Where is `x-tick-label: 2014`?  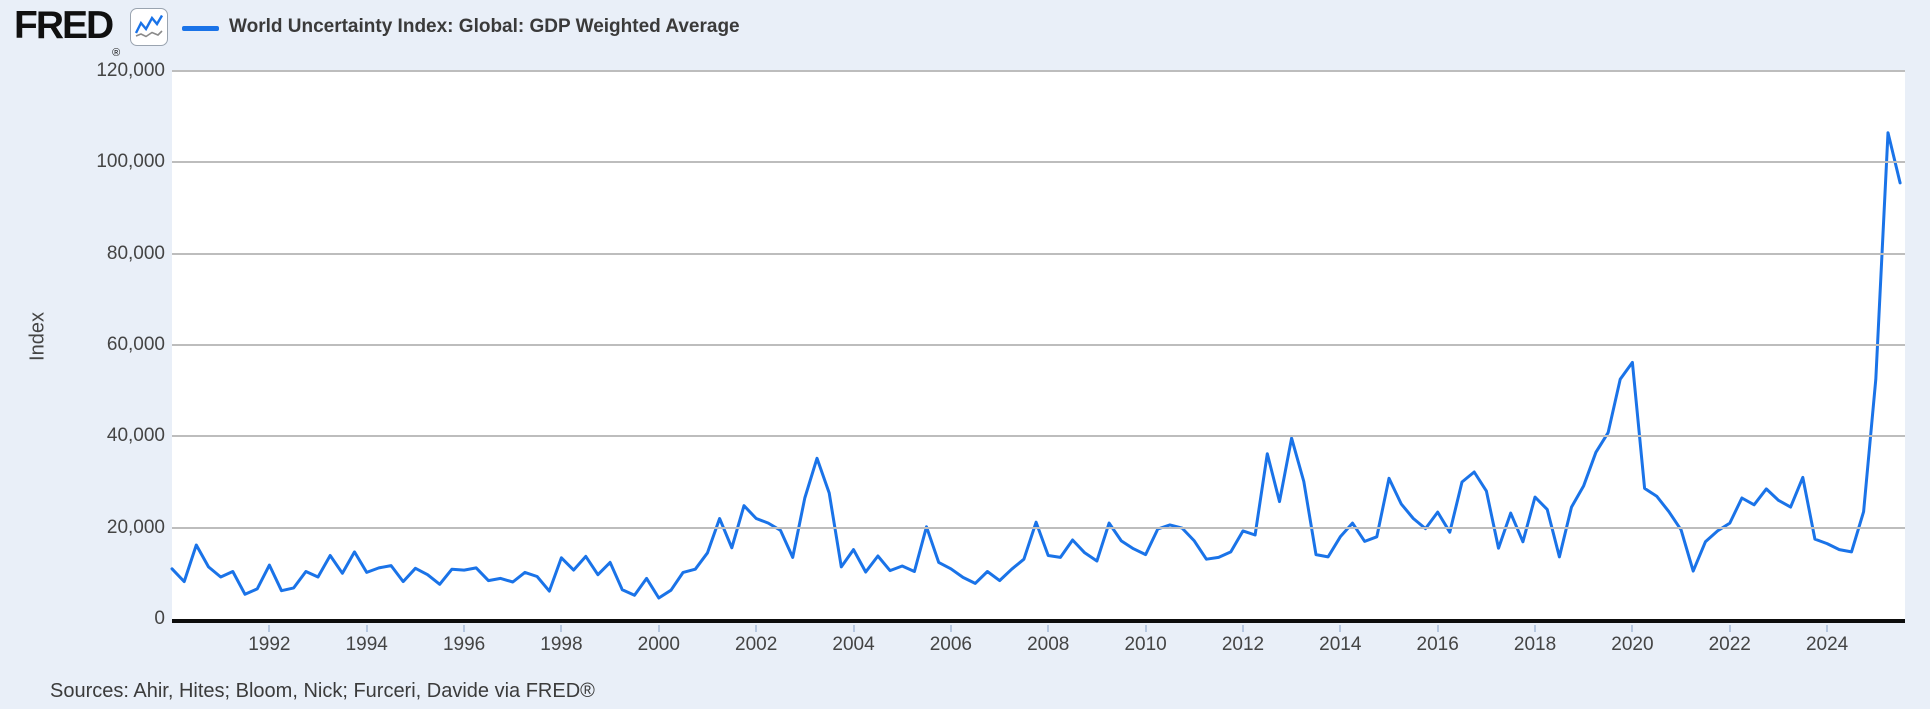
x-tick-label: 2014 is located at coordinates (1340, 644).